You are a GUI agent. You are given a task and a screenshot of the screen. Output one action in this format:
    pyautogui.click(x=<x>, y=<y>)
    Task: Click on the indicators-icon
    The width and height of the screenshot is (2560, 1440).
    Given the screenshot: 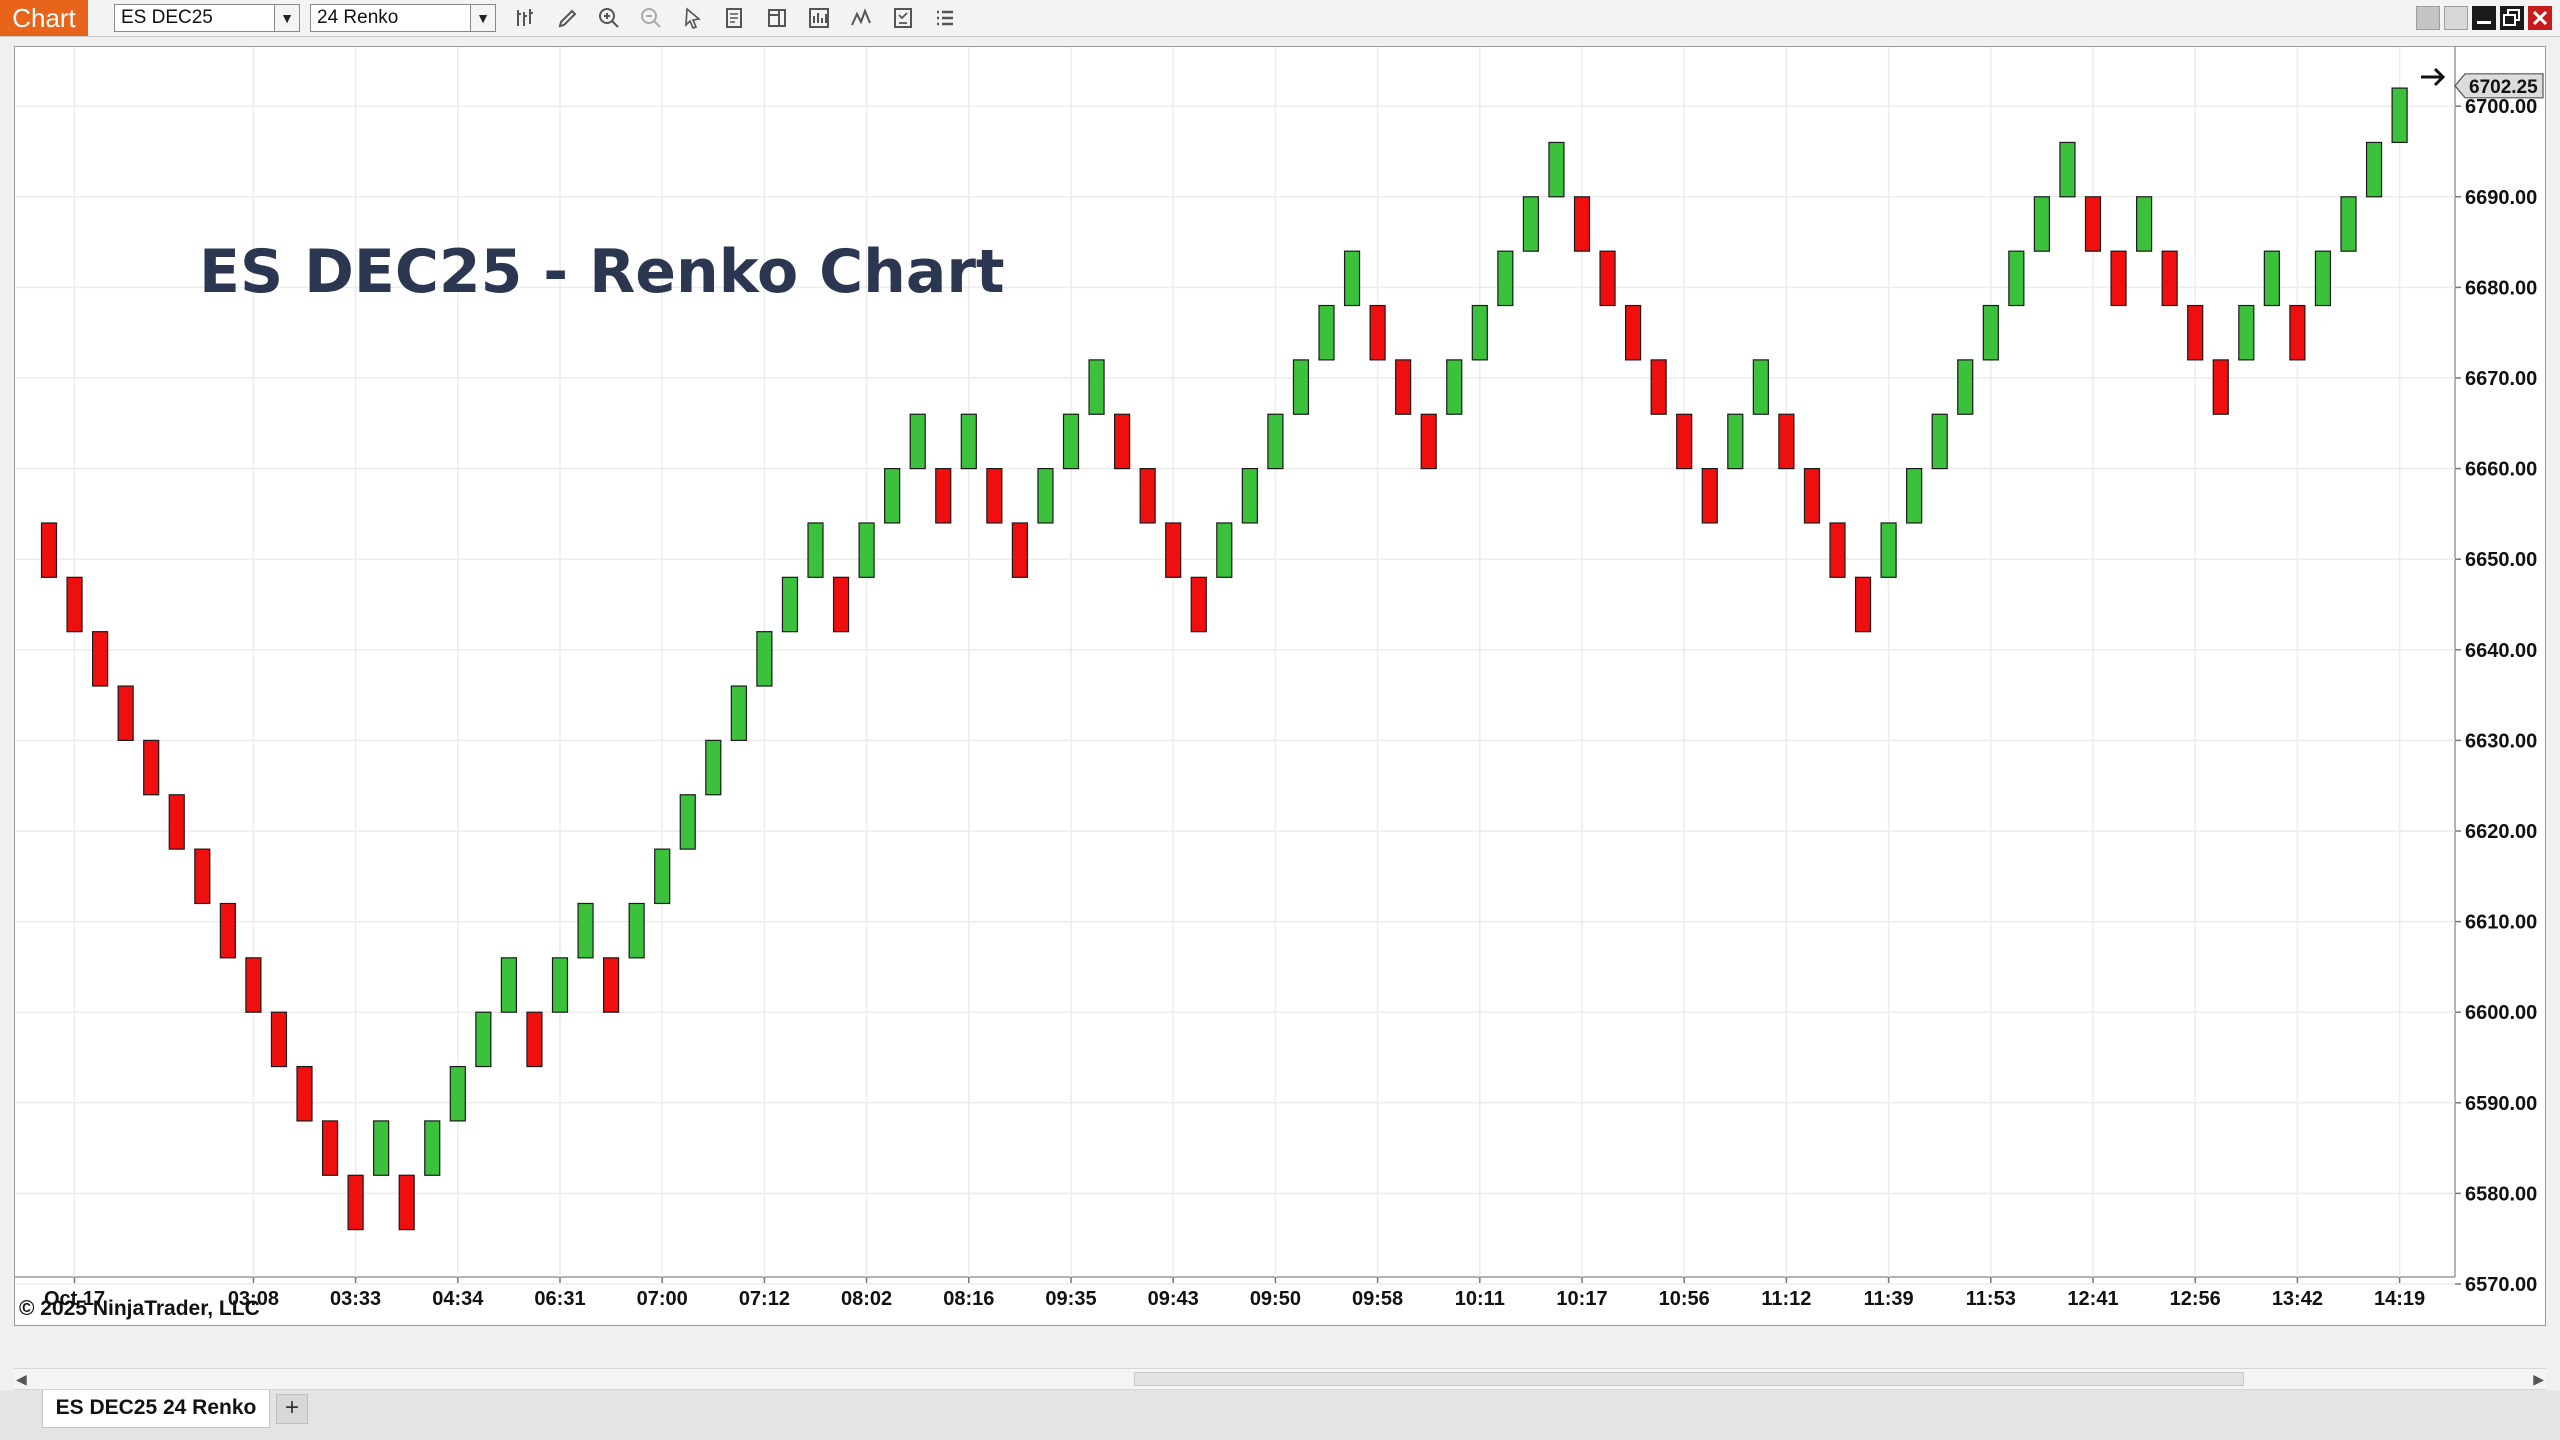 What is the action you would take?
    pyautogui.click(x=861, y=18)
    